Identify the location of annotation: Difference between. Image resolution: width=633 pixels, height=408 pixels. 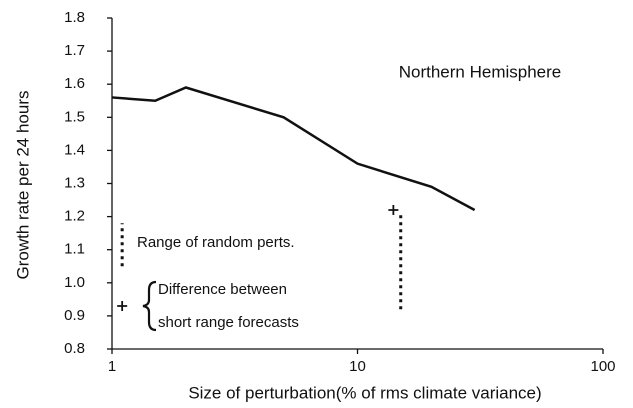
(222, 289).